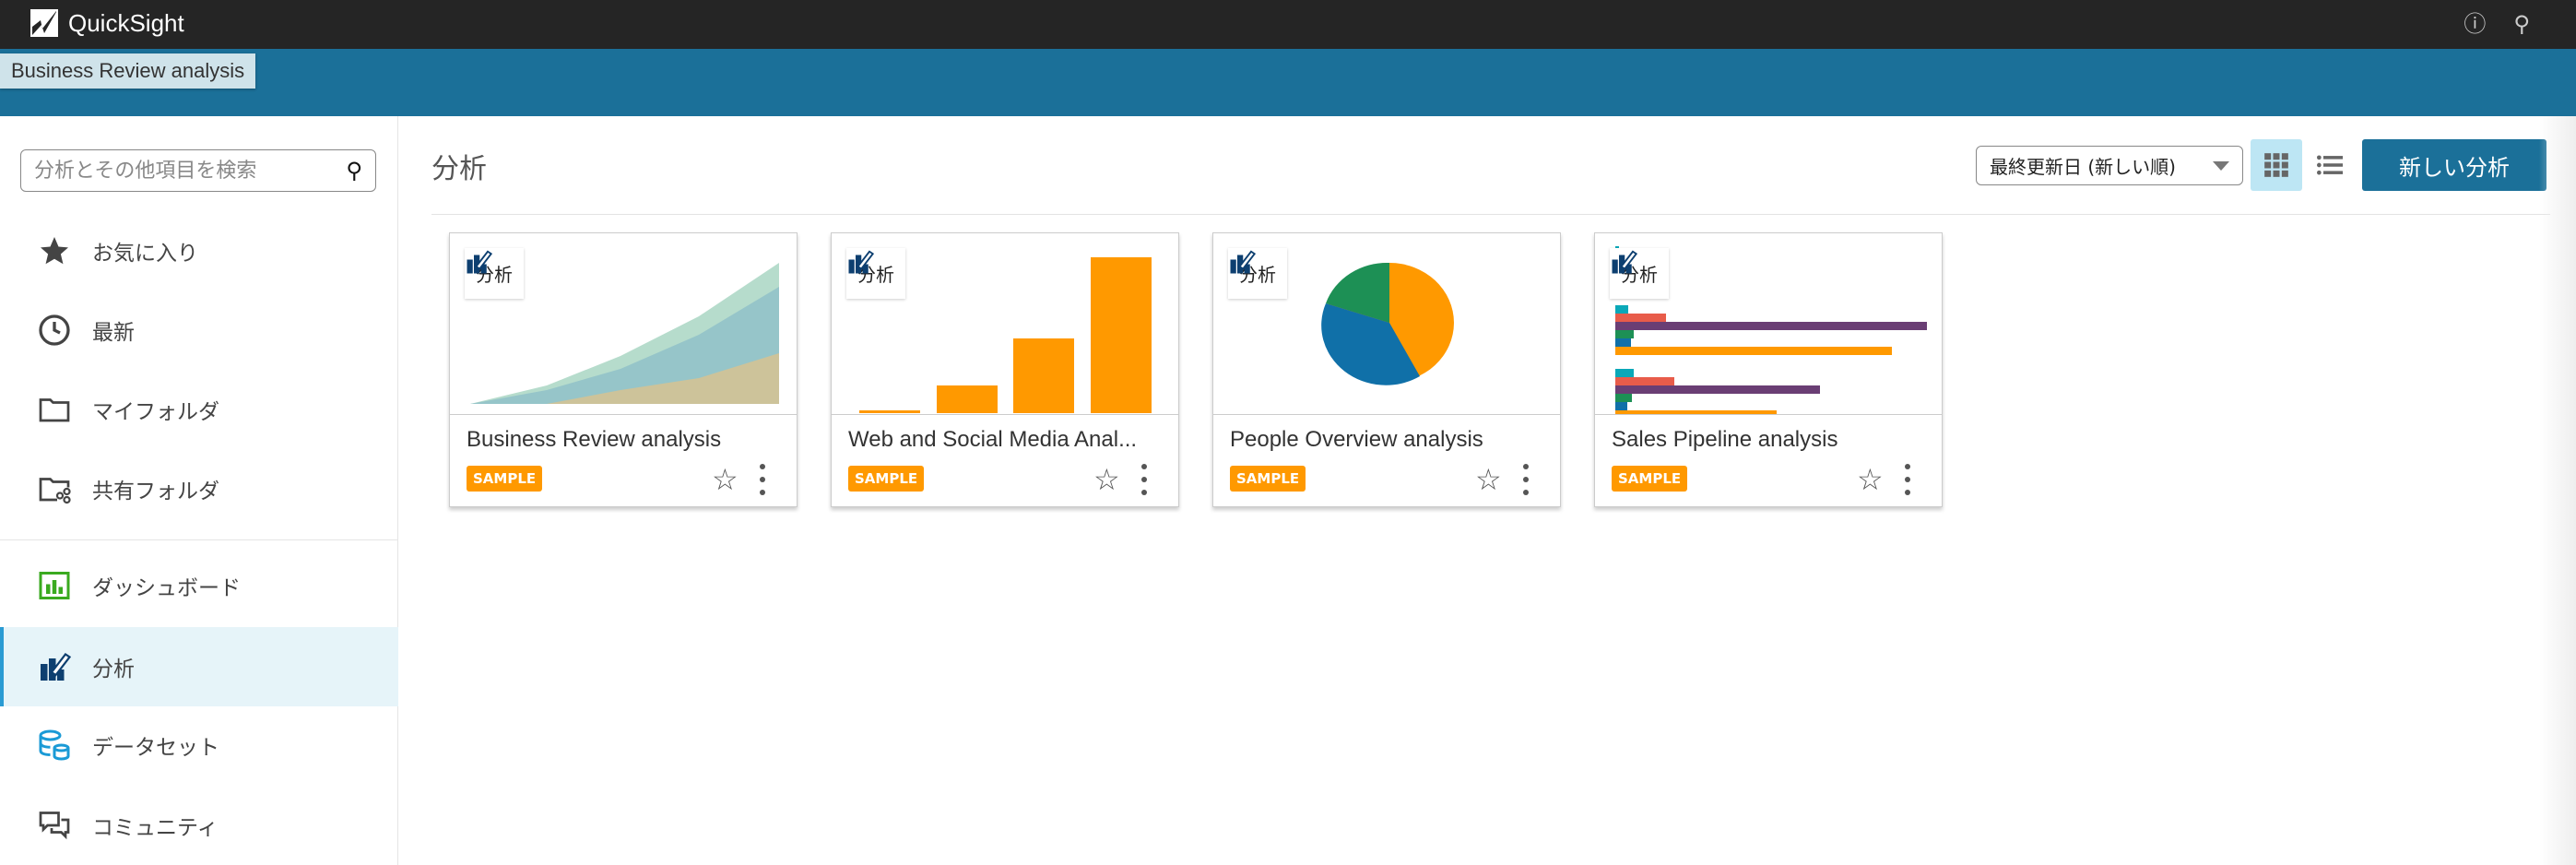 Image resolution: width=2576 pixels, height=865 pixels. What do you see at coordinates (155, 412) in the screenshot?
I see `sidebar-item-label: マイフォルダ` at bounding box center [155, 412].